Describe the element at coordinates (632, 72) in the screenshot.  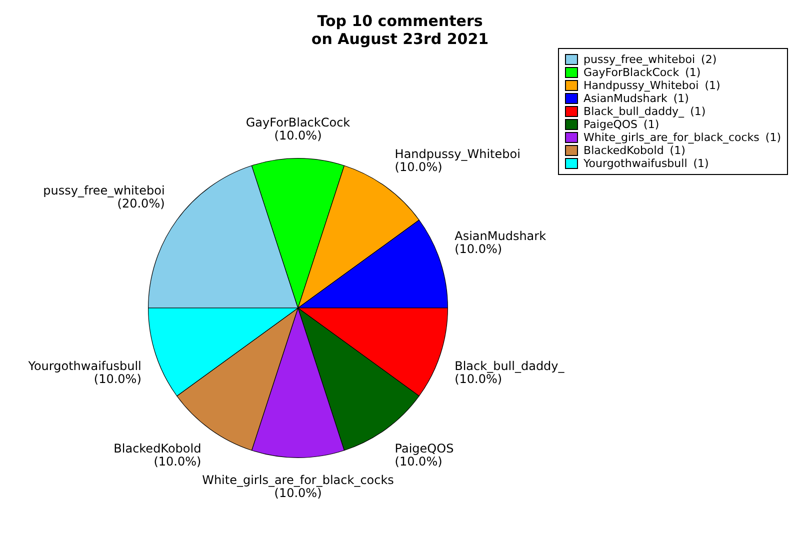
I see `legend-label: GayForBlackCock` at that location.